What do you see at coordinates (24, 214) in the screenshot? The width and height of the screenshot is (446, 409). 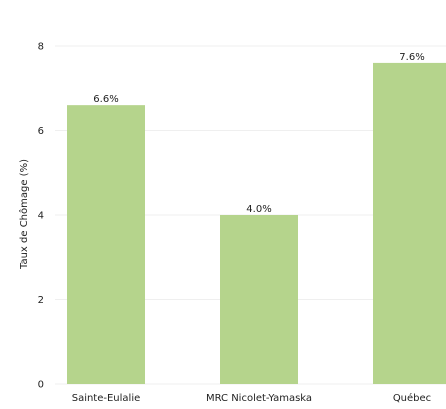 I see `y-axis-title: Taux de Chômage (%)` at bounding box center [24, 214].